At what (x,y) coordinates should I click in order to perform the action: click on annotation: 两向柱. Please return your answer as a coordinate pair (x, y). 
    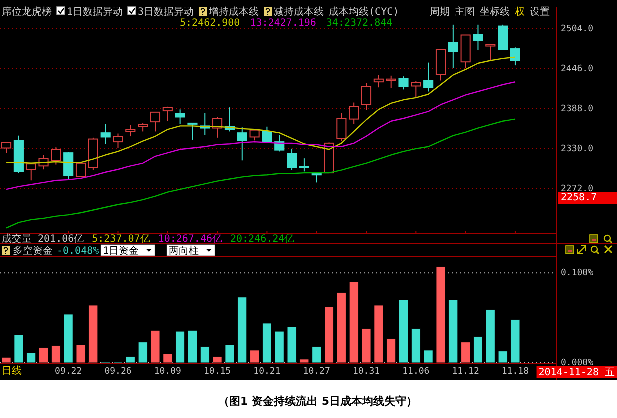
    Looking at the image, I should click on (184, 251).